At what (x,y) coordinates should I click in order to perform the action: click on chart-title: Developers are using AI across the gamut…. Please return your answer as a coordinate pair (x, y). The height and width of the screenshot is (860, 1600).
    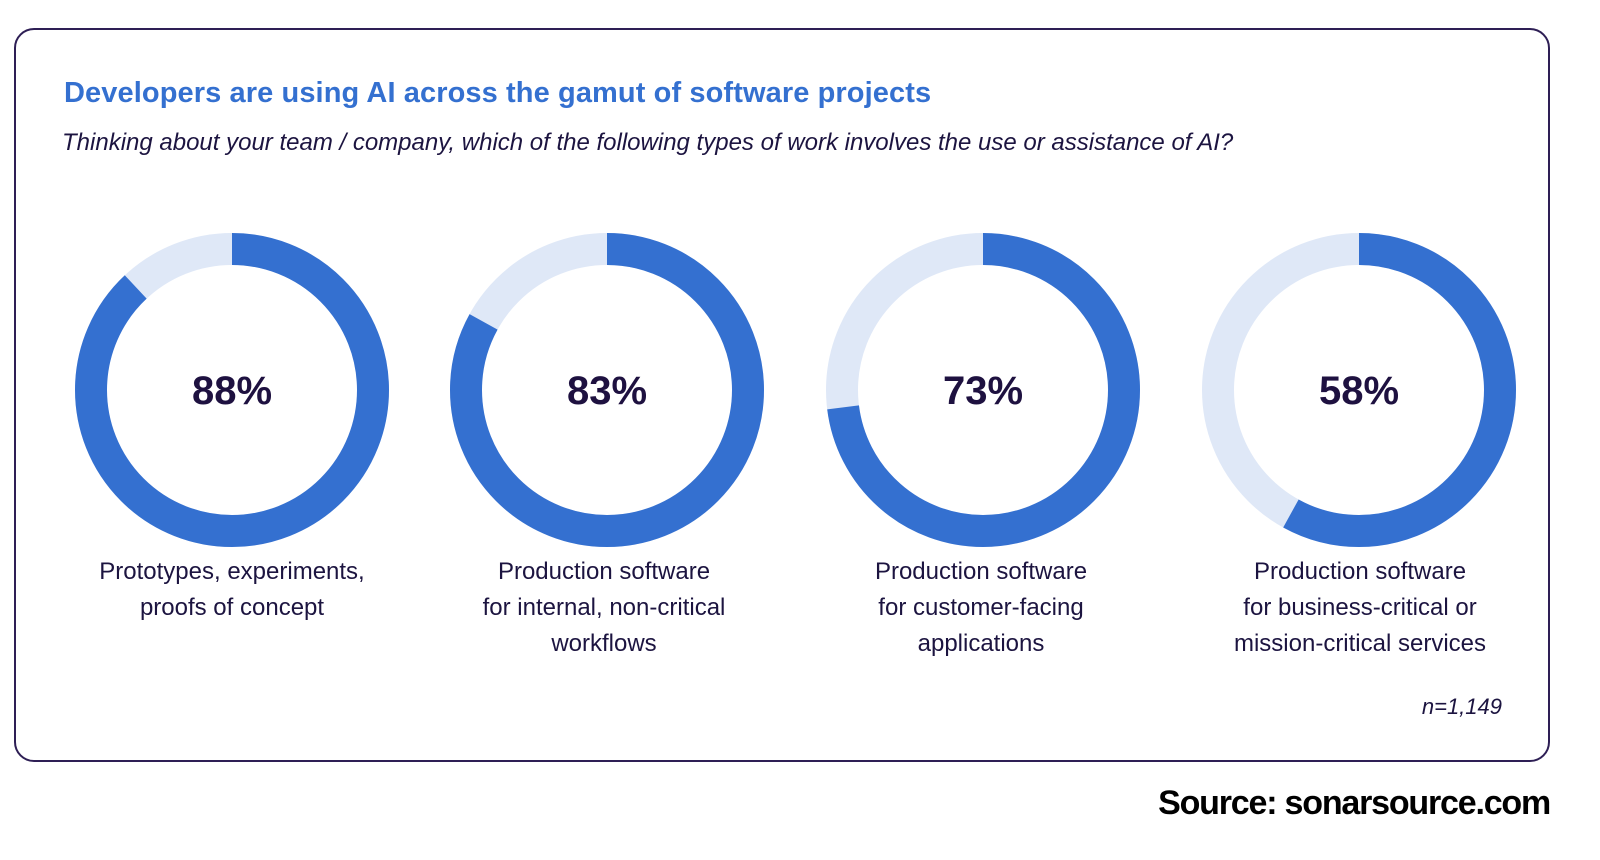
    Looking at the image, I should click on (498, 93).